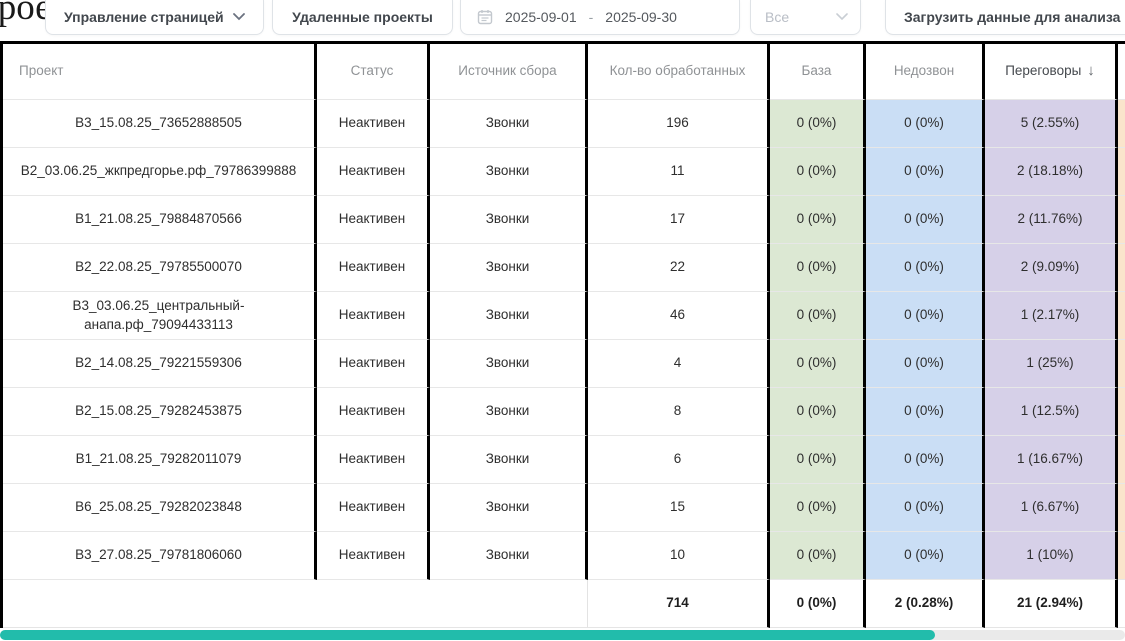  I want to click on column-header-source: Источник сбора, so click(509, 72).